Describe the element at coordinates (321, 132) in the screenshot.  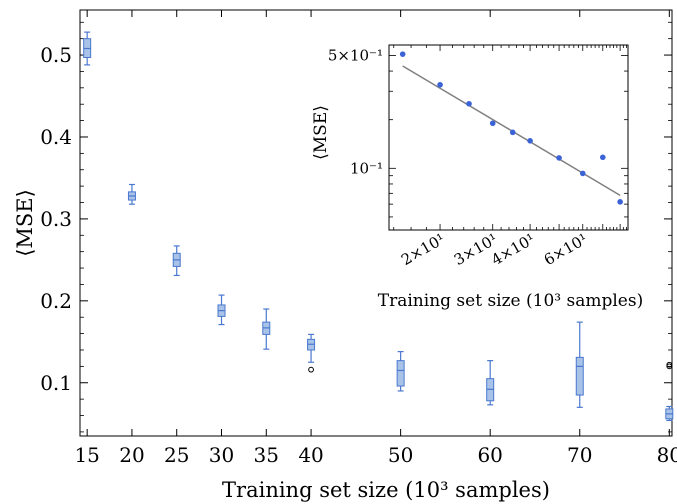
I see `inset-y-axis-label: ⟨MSE⟩` at that location.